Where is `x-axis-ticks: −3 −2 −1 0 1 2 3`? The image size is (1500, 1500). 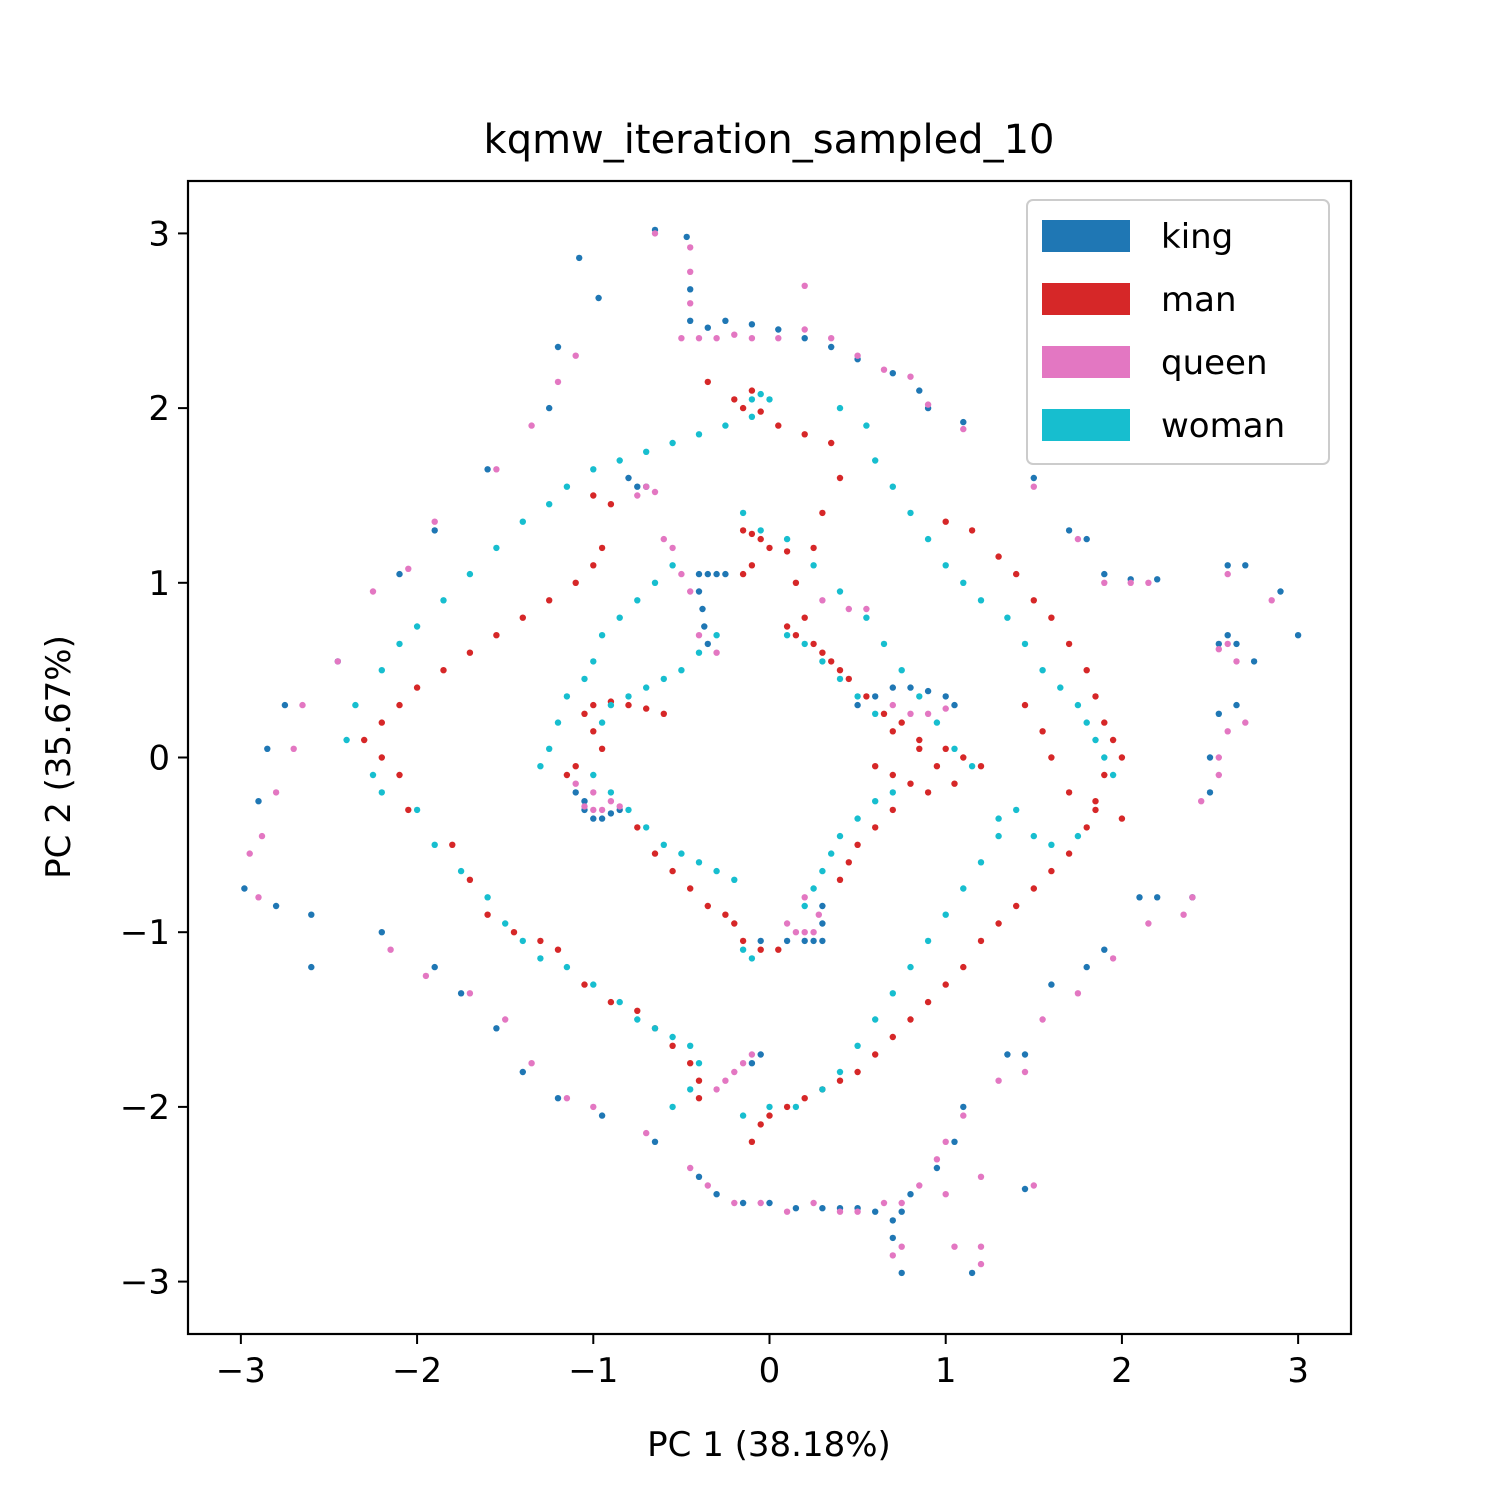 x-axis-ticks: −3 −2 −1 0 1 2 3 is located at coordinates (762, 1362).